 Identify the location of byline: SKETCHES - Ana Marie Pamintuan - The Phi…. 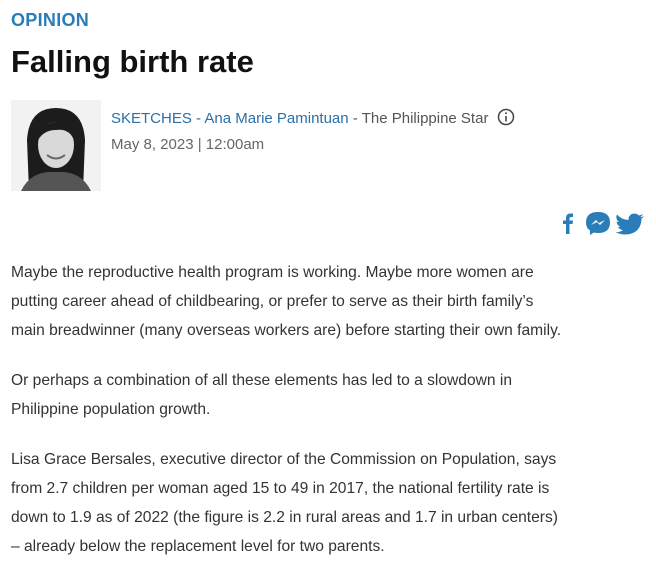
(313, 117).